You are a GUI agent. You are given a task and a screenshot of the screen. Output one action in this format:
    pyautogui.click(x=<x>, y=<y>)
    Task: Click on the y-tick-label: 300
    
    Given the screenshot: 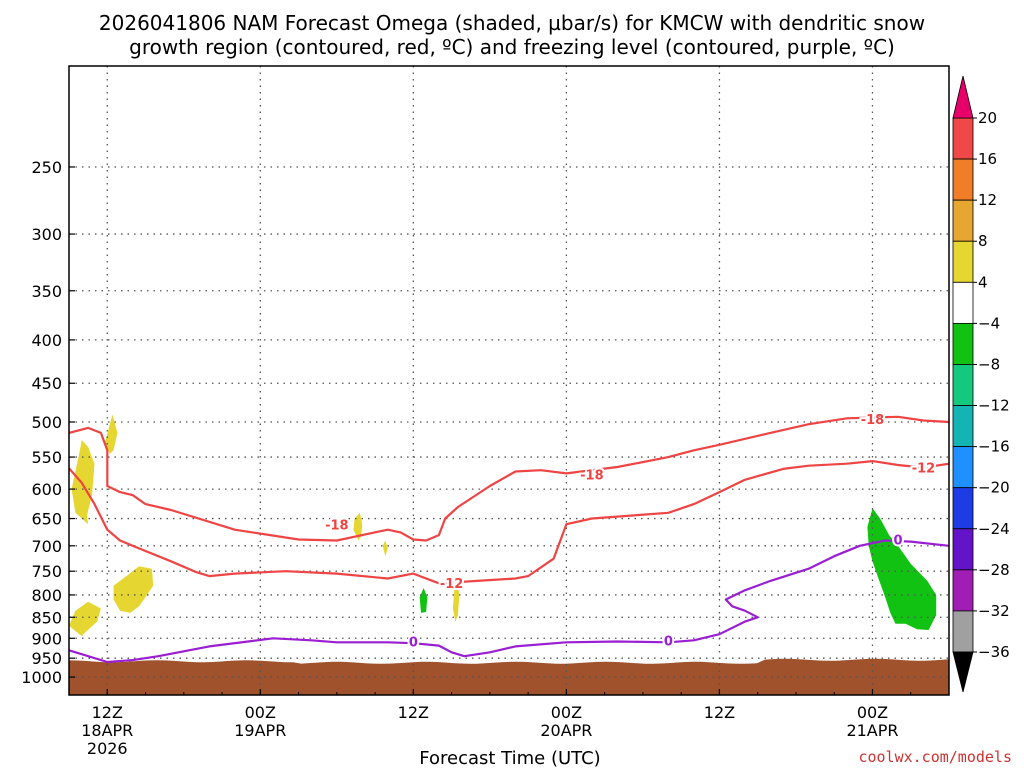 What is the action you would take?
    pyautogui.click(x=46, y=234)
    